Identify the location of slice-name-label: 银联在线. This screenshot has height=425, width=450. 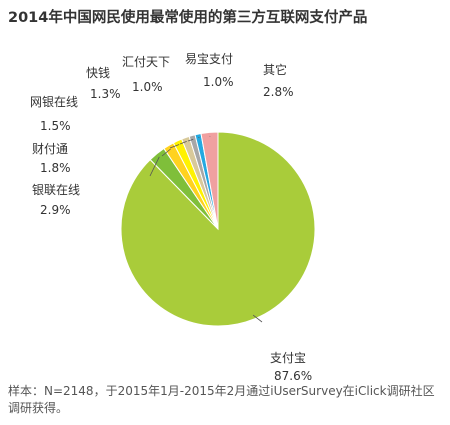
(56, 190).